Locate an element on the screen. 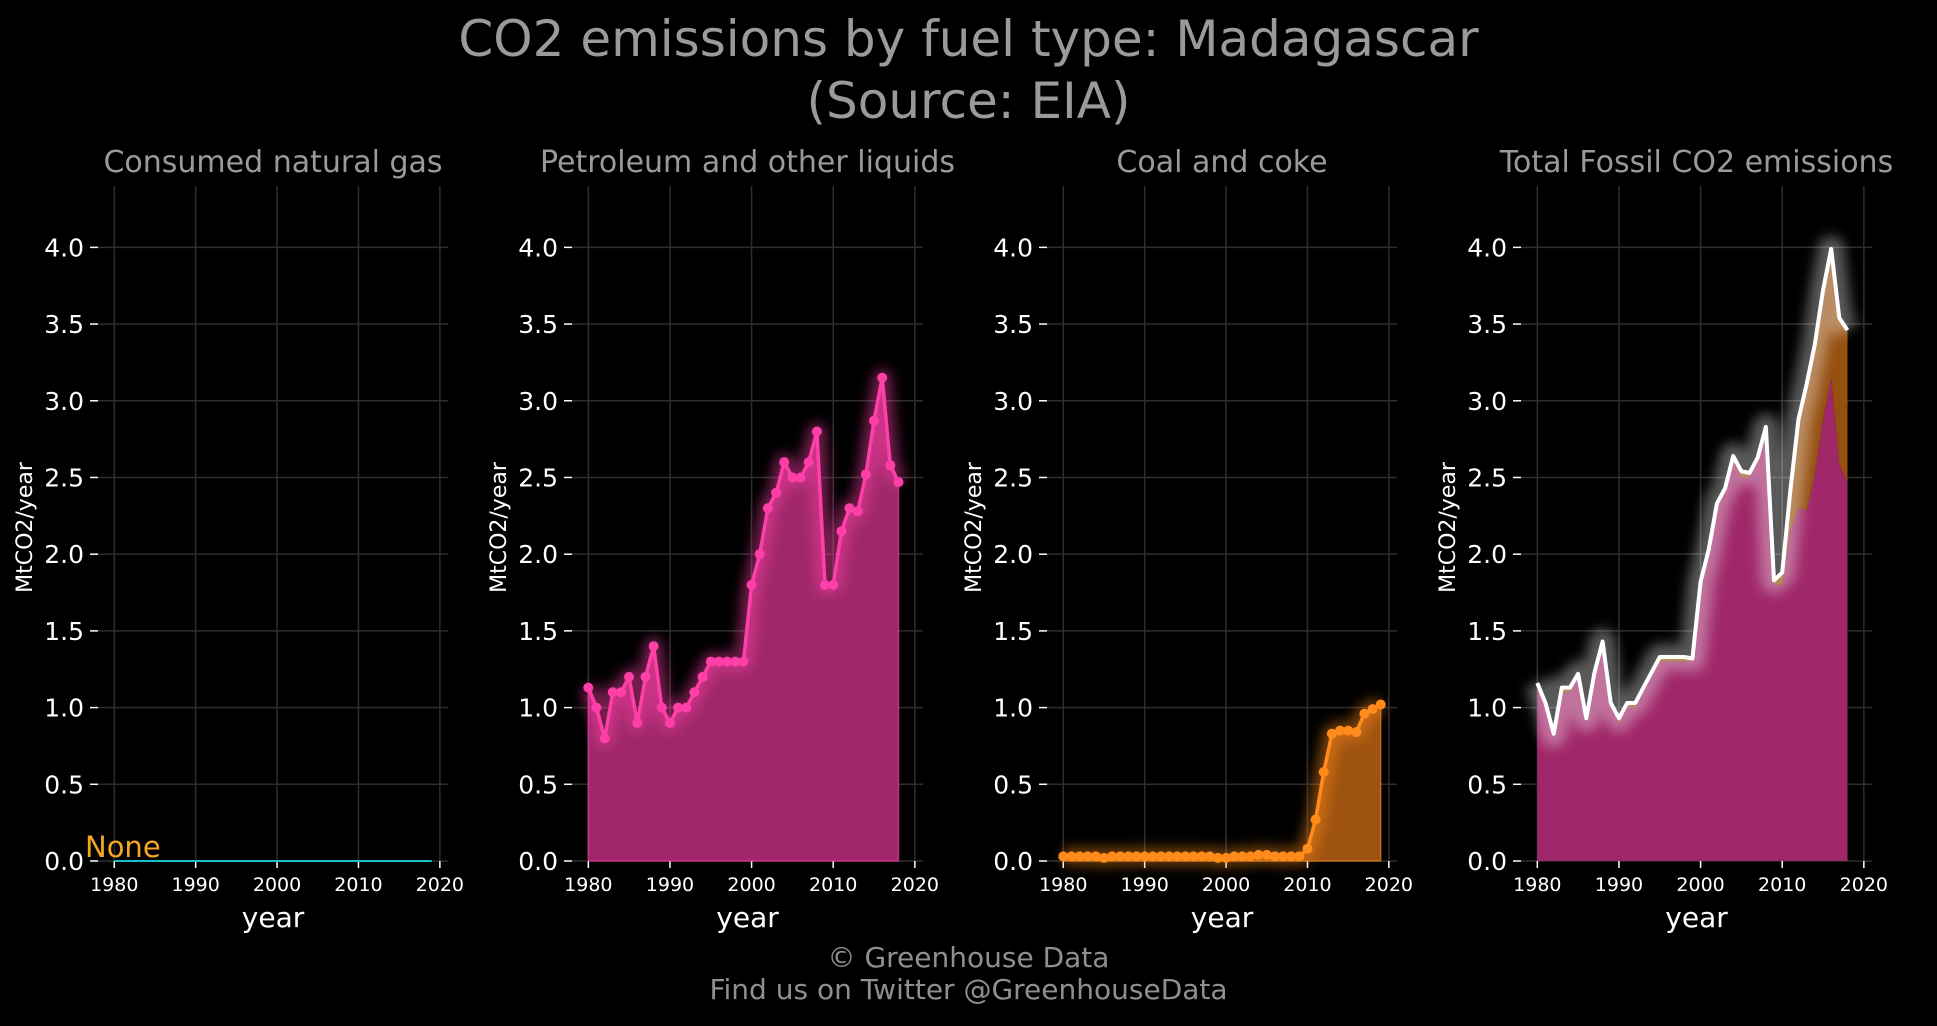 The image size is (1937, 1026). chart-title-line2: (Source: EIA) is located at coordinates (968, 101).